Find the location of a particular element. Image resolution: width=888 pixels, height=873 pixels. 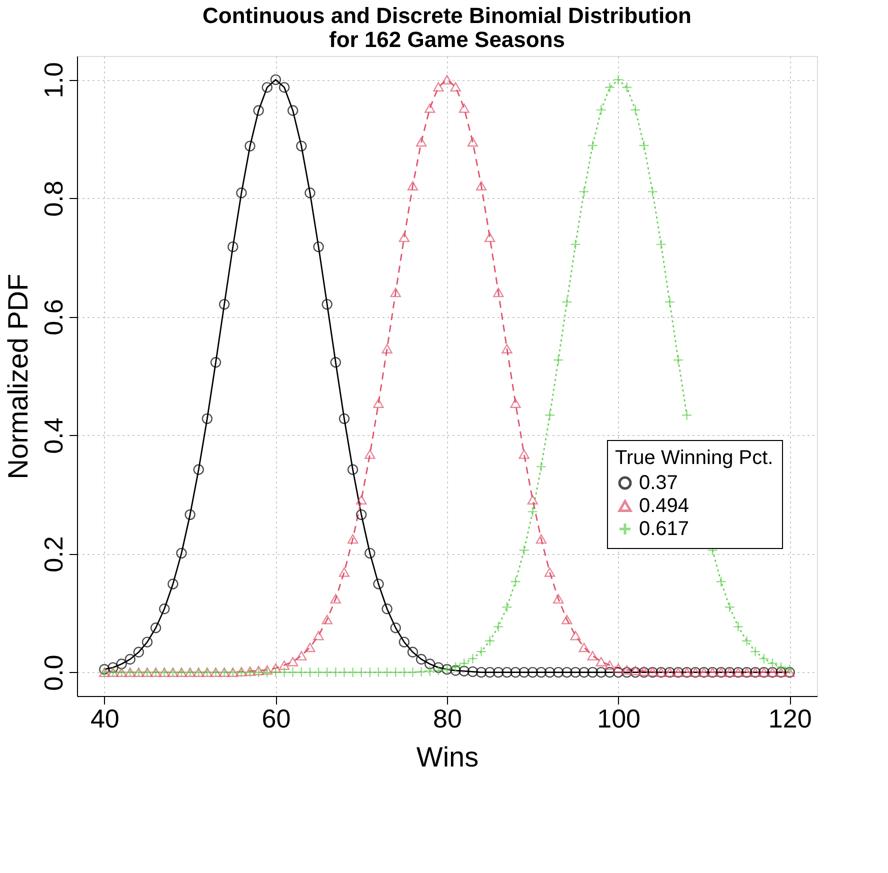

y-tick-label: 0.6 is located at coordinates (53, 317).